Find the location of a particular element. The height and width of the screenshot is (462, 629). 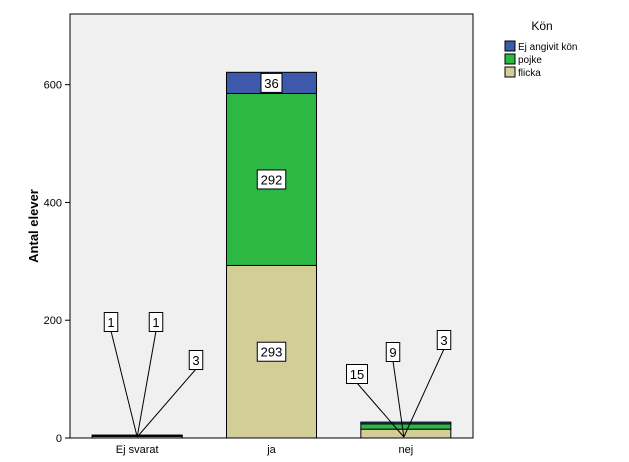

callout-label: 9 is located at coordinates (392, 352).